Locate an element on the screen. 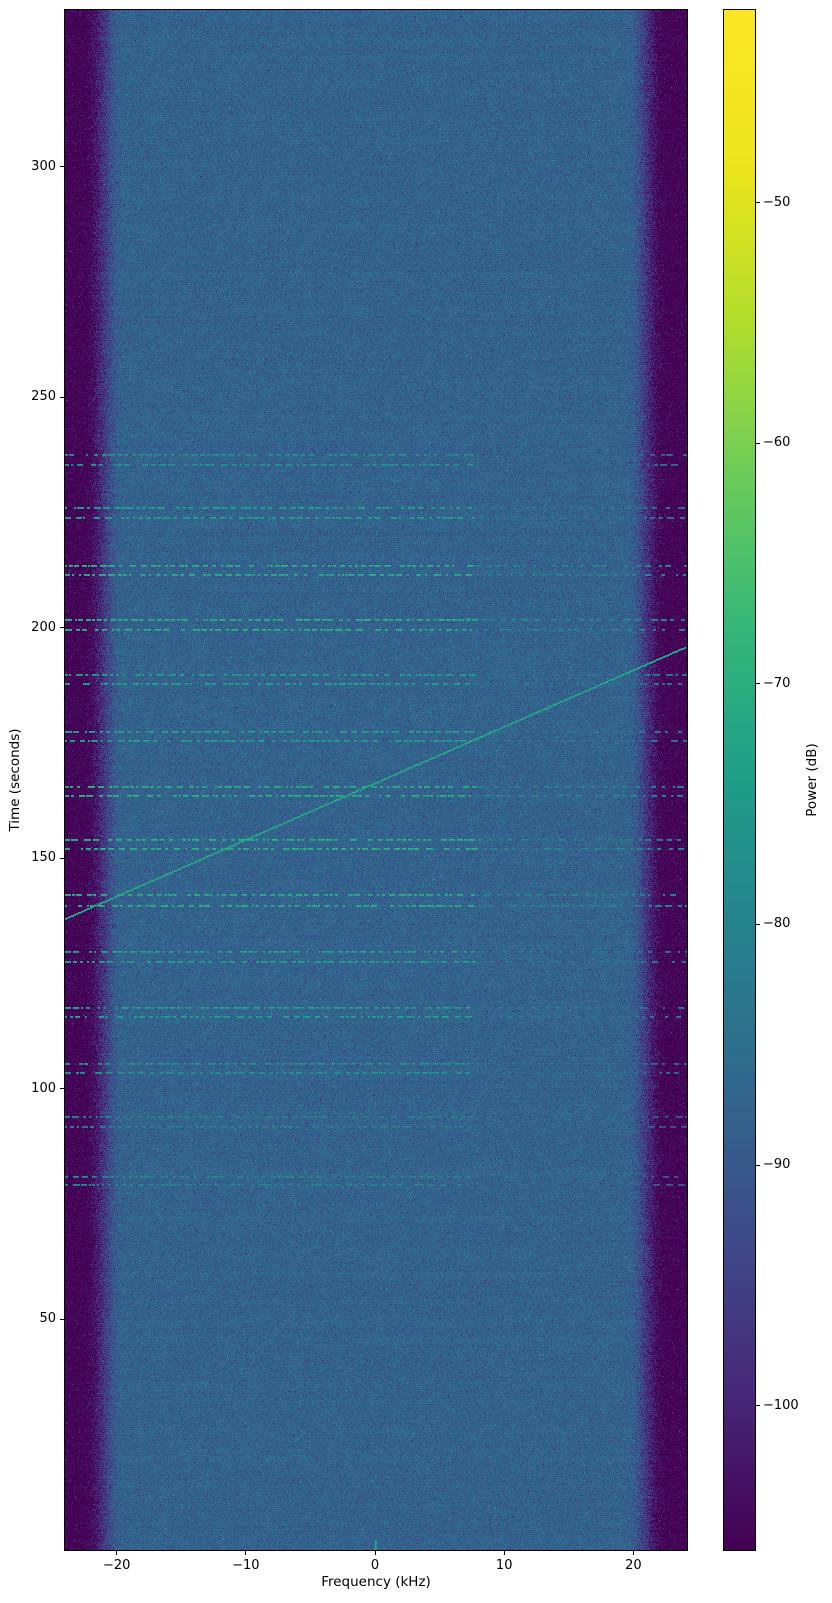  colorbar-label: Power (dB) is located at coordinates (812, 780).